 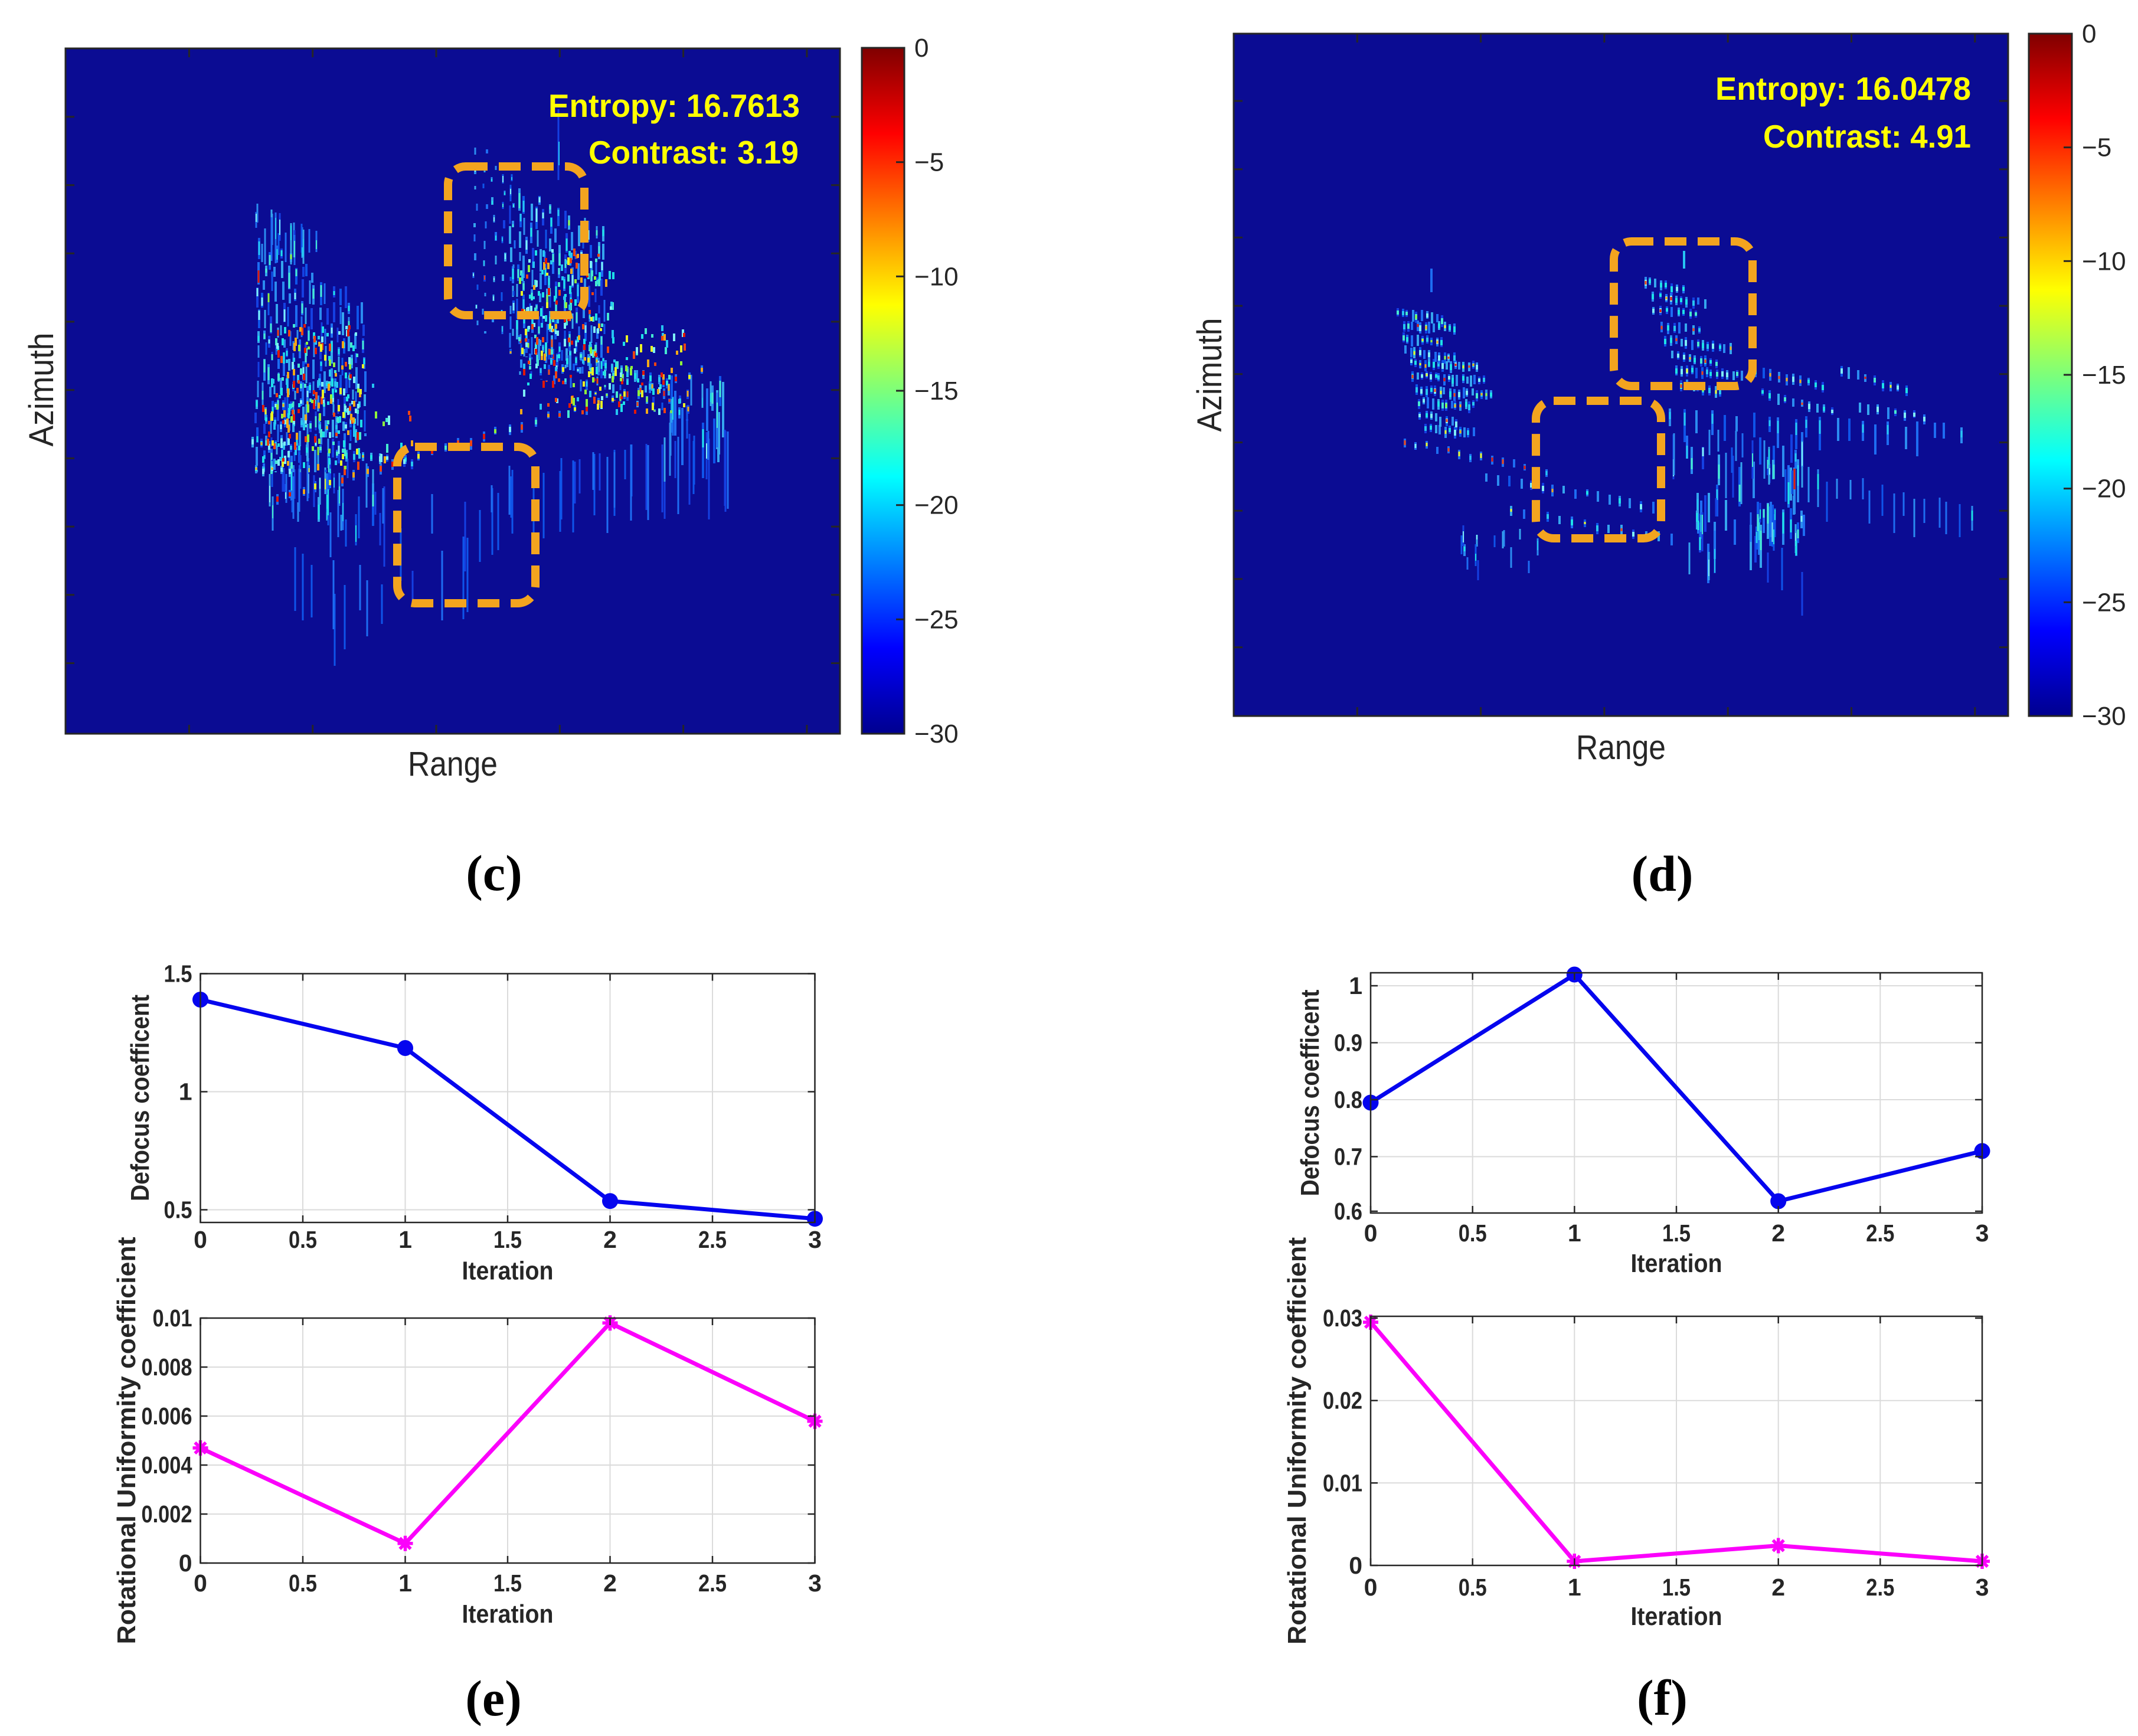 I want to click on svg-text: 0.004, so click(x=167, y=1465).